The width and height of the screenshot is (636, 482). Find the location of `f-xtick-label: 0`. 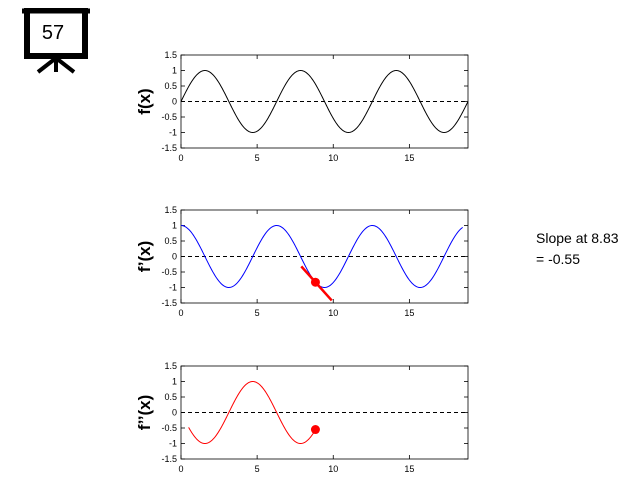

f-xtick-label: 0 is located at coordinates (180, 158).